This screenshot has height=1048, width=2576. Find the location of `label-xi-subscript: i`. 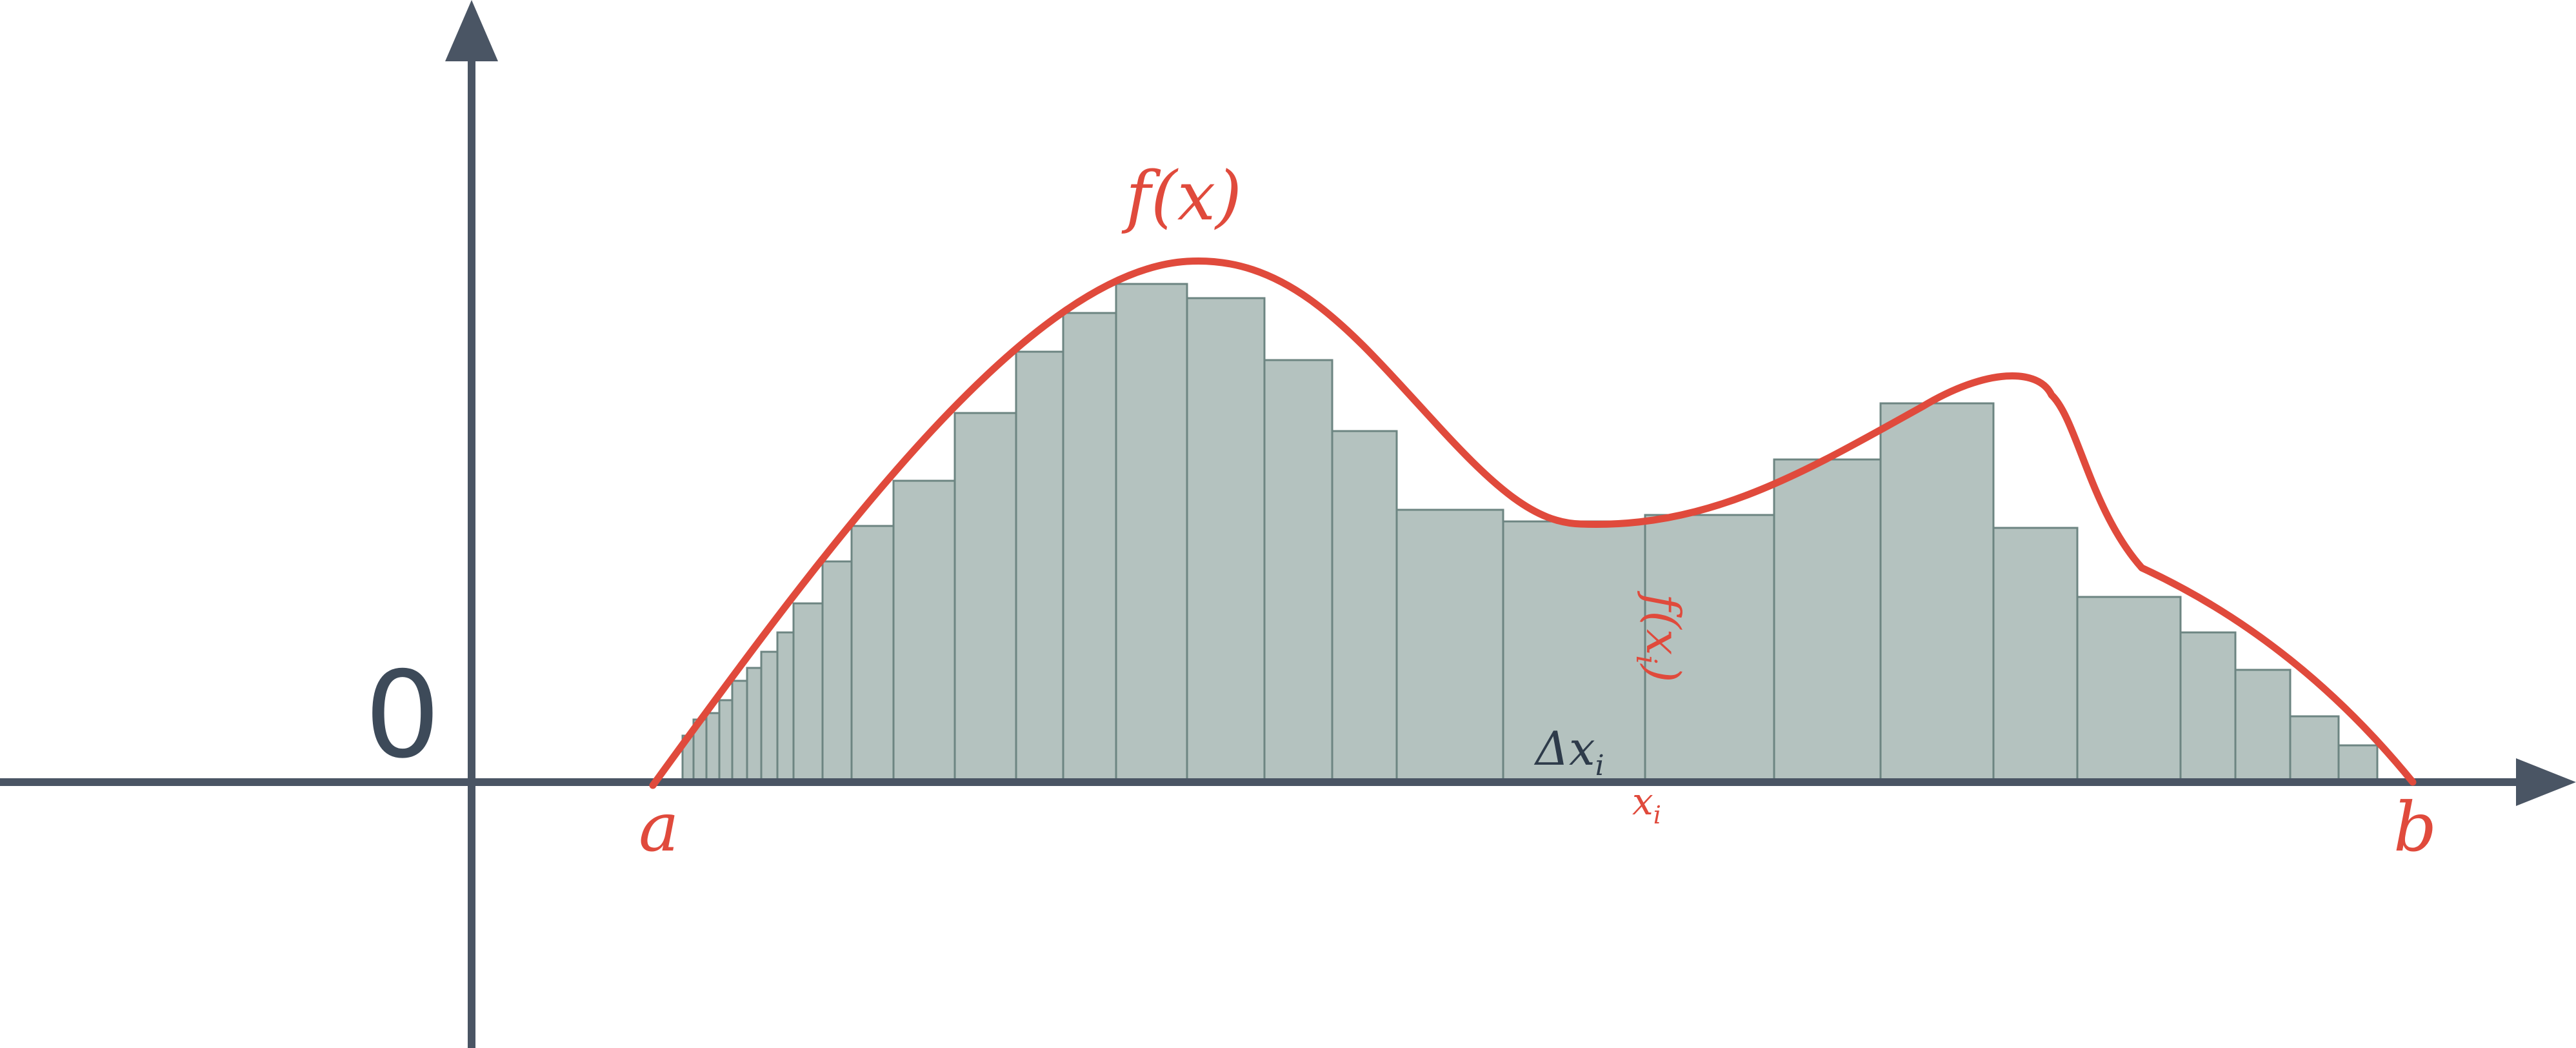

label-xi-subscript: i is located at coordinates (1657, 815).